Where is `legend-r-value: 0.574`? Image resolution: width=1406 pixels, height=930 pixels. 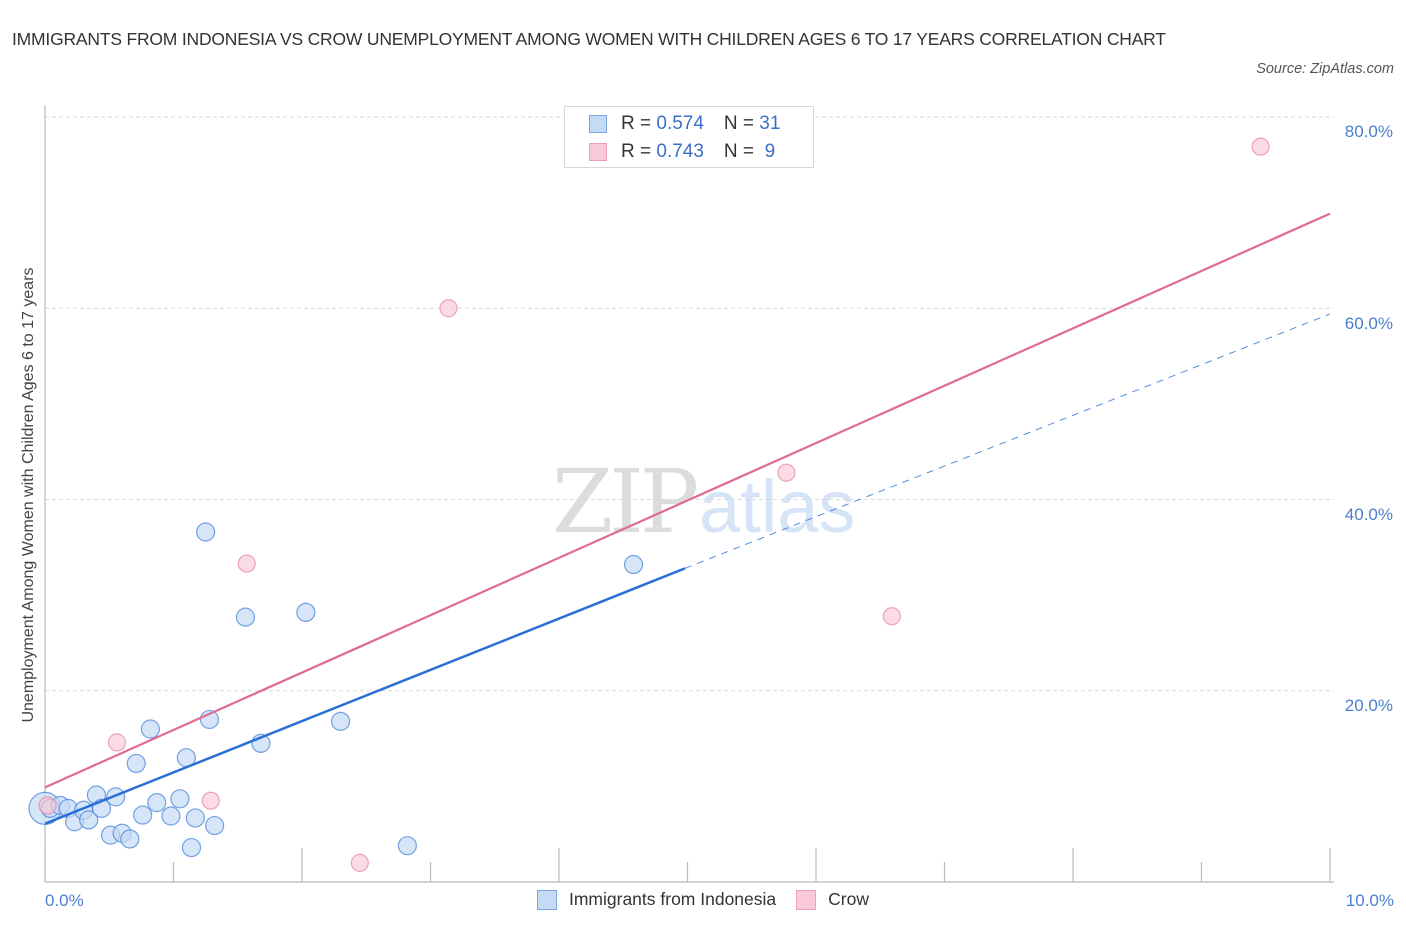
legend-r-value: 0.574 is located at coordinates (680, 123).